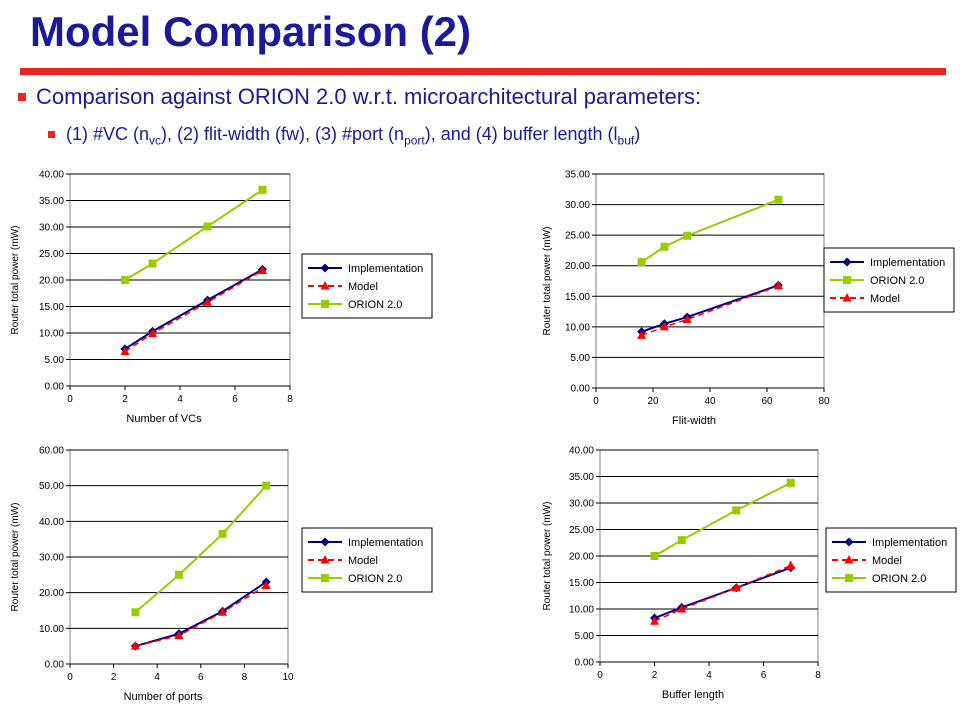  What do you see at coordinates (283, 134) in the screenshot?
I see `bullet-parameters-text-2: ), (2) flit-width (fw), (3) #port (n` at bounding box center [283, 134].